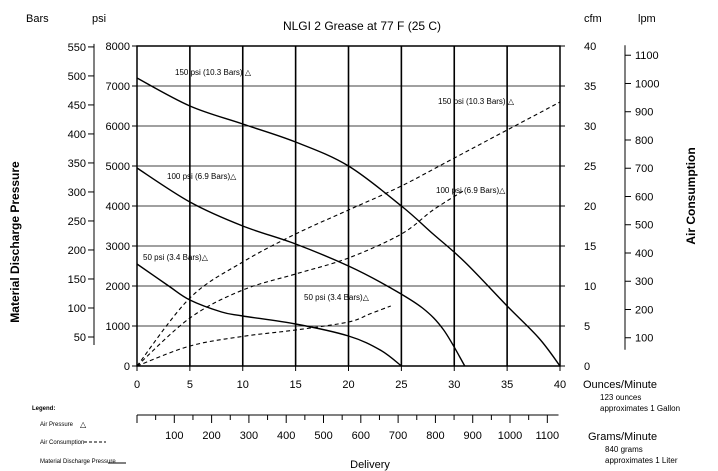 The width and height of the screenshot is (718, 471). Describe the element at coordinates (118, 287) in the screenshot. I see `psi-tick-label-2000: 2000` at that location.